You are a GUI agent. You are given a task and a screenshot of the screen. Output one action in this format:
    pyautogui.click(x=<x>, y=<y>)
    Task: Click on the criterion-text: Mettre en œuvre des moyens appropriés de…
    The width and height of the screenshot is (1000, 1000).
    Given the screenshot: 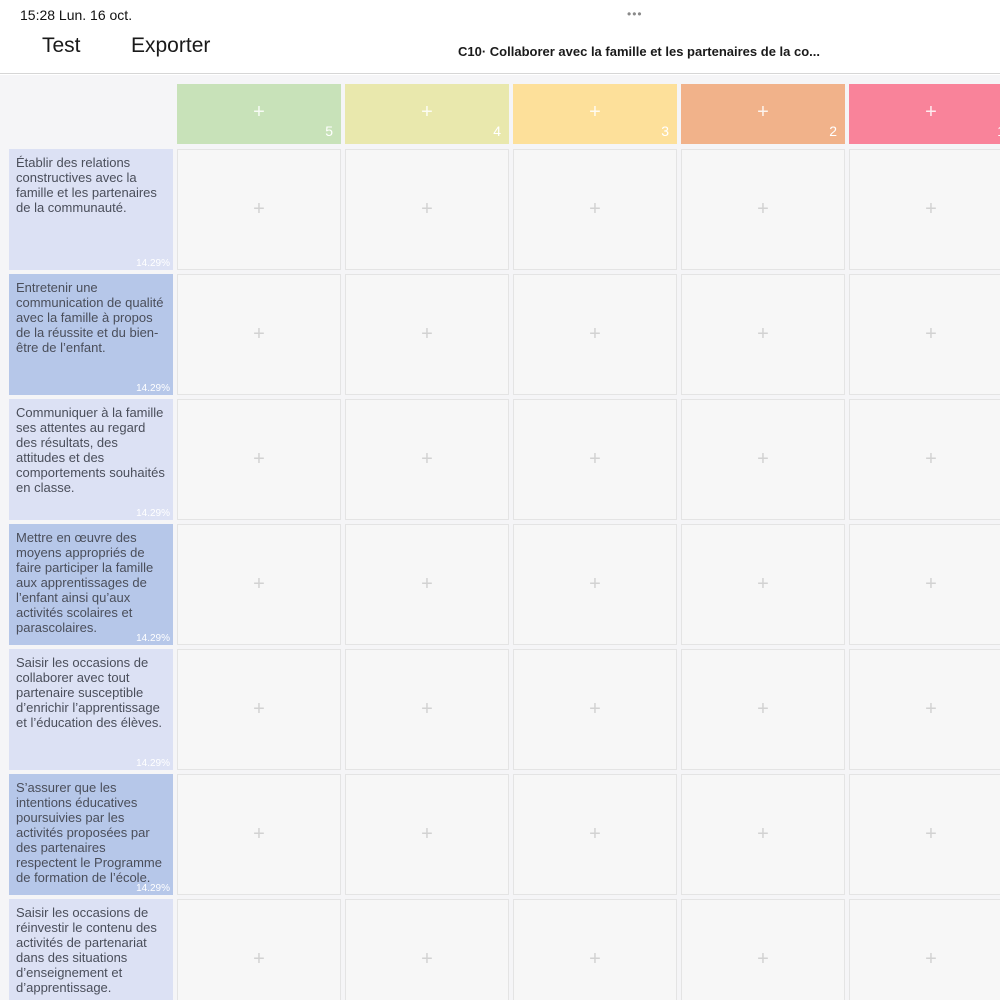 What is the action you would take?
    pyautogui.click(x=85, y=582)
    